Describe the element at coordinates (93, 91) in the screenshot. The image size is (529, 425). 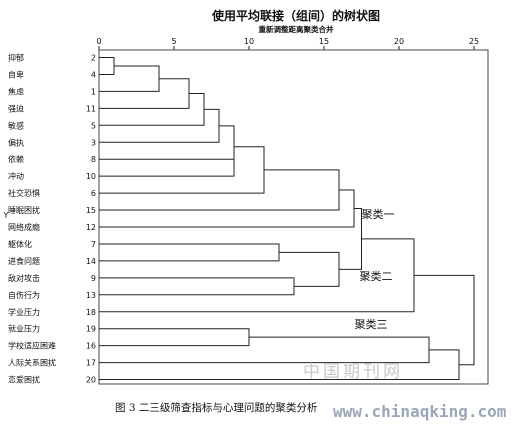
I see `leaf-index: 1` at that location.